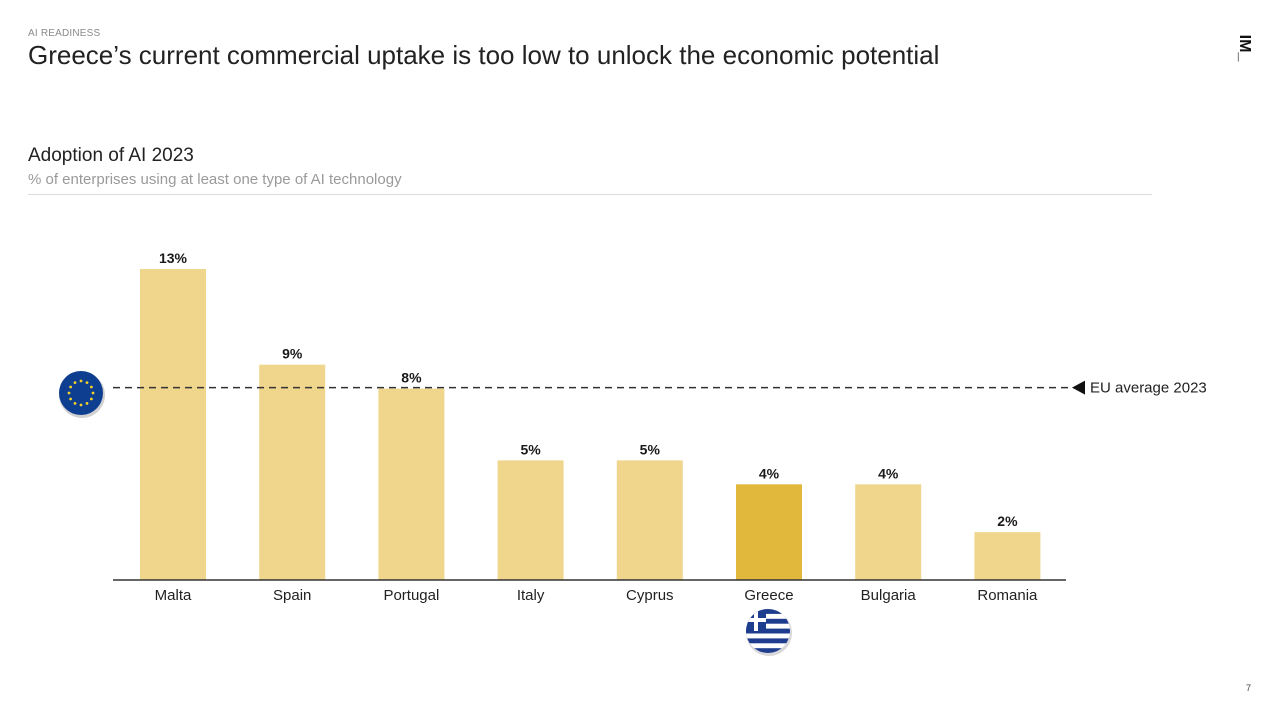  Describe the element at coordinates (530, 449) in the screenshot. I see `value-label-italy: 5%` at that location.